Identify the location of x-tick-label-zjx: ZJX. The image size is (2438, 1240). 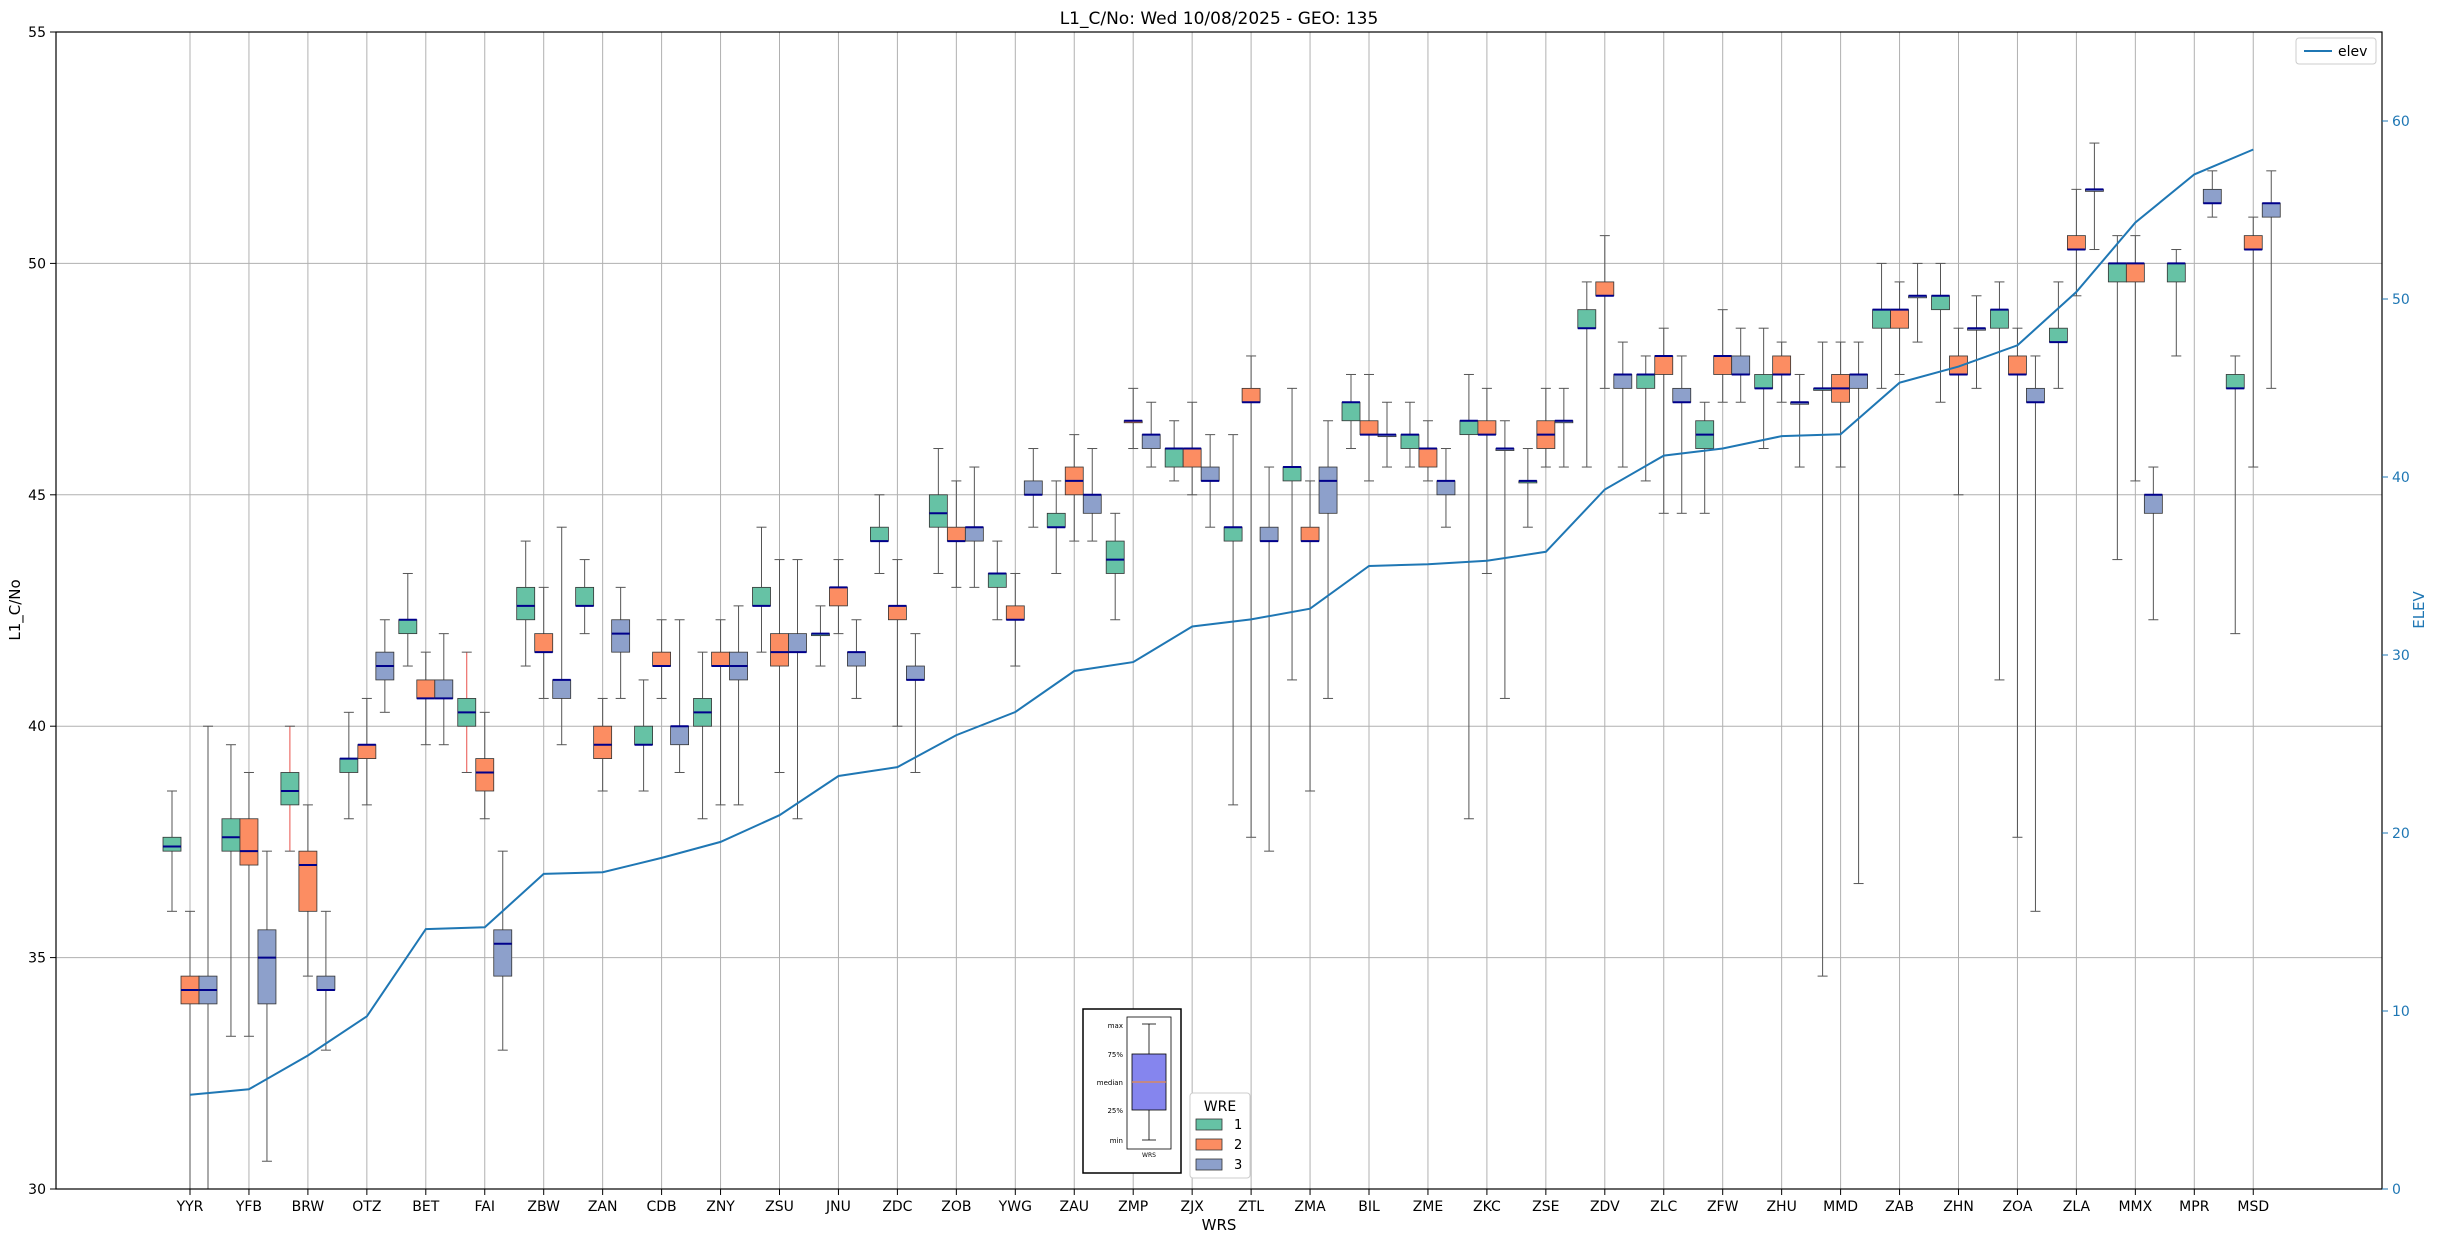
(1192, 1207).